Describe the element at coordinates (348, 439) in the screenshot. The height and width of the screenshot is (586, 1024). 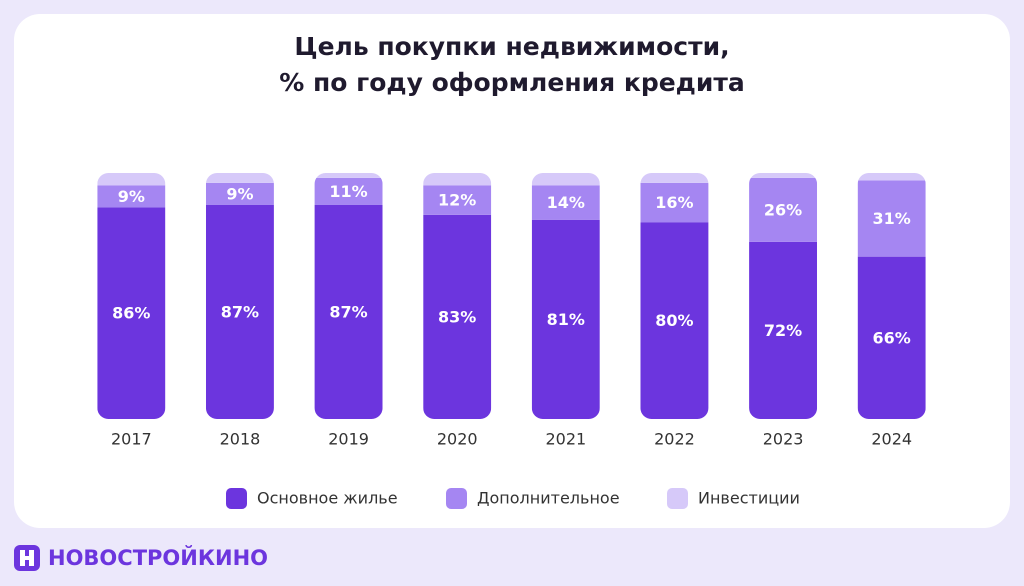
I see `x-tick-label: 2019` at that location.